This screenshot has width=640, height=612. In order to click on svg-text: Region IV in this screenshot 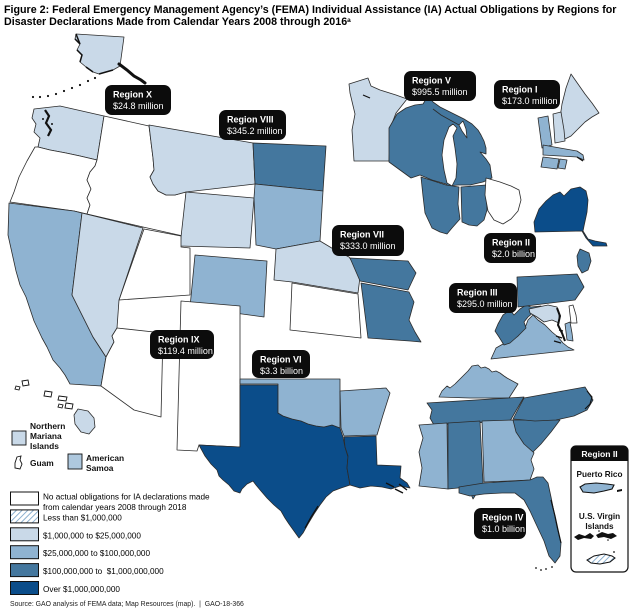, I will do `click(503, 518)`.